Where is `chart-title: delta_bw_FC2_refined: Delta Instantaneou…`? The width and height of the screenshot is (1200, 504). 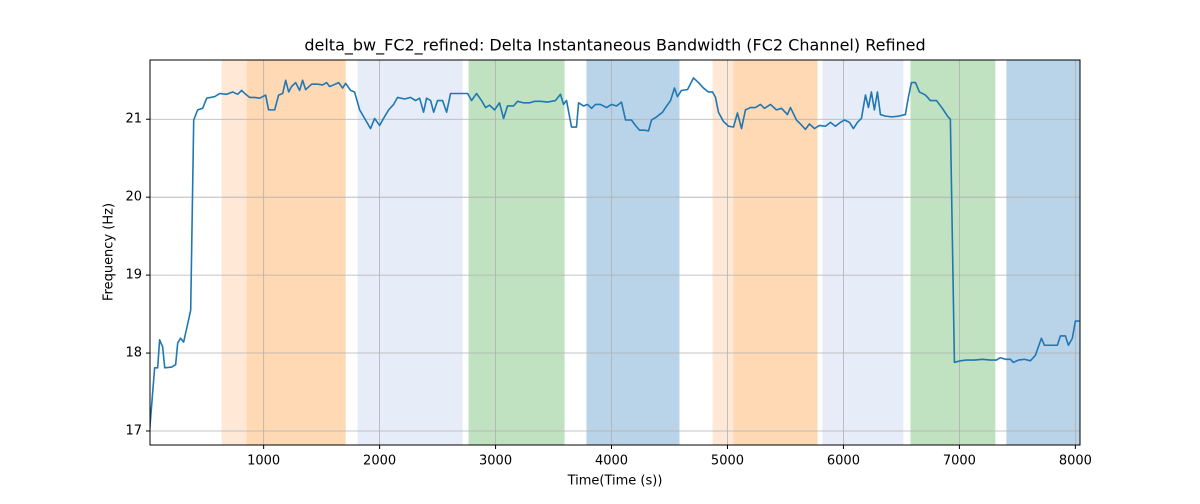 chart-title: delta_bw_FC2_refined: Delta Instantaneou… is located at coordinates (614, 46).